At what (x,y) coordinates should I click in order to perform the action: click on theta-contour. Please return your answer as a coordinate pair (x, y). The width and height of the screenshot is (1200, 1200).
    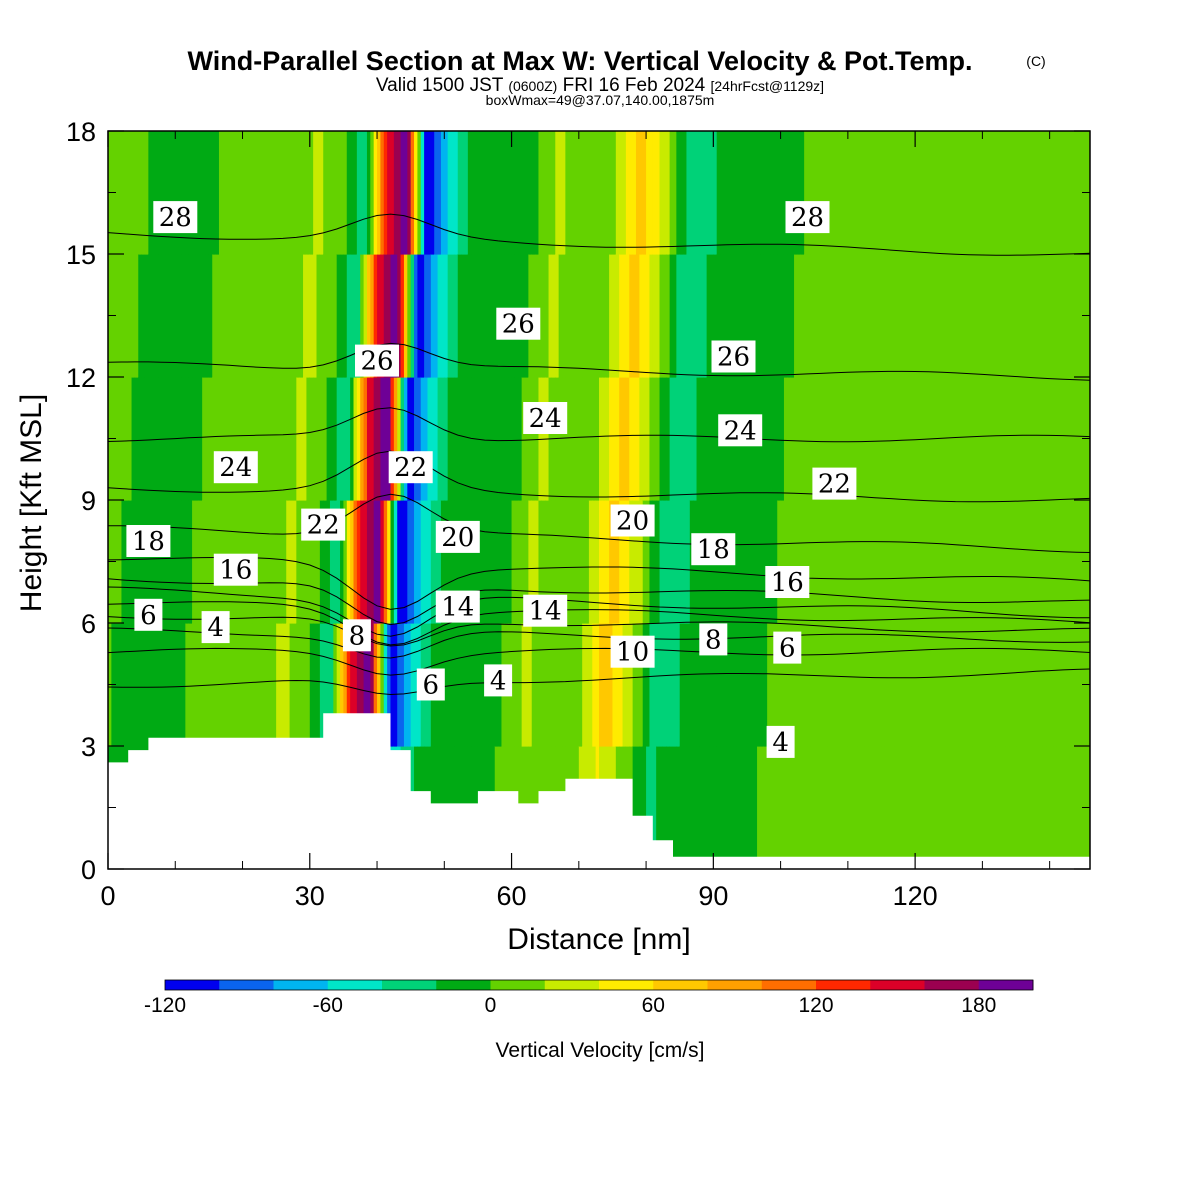
    Looking at the image, I should click on (599, 361).